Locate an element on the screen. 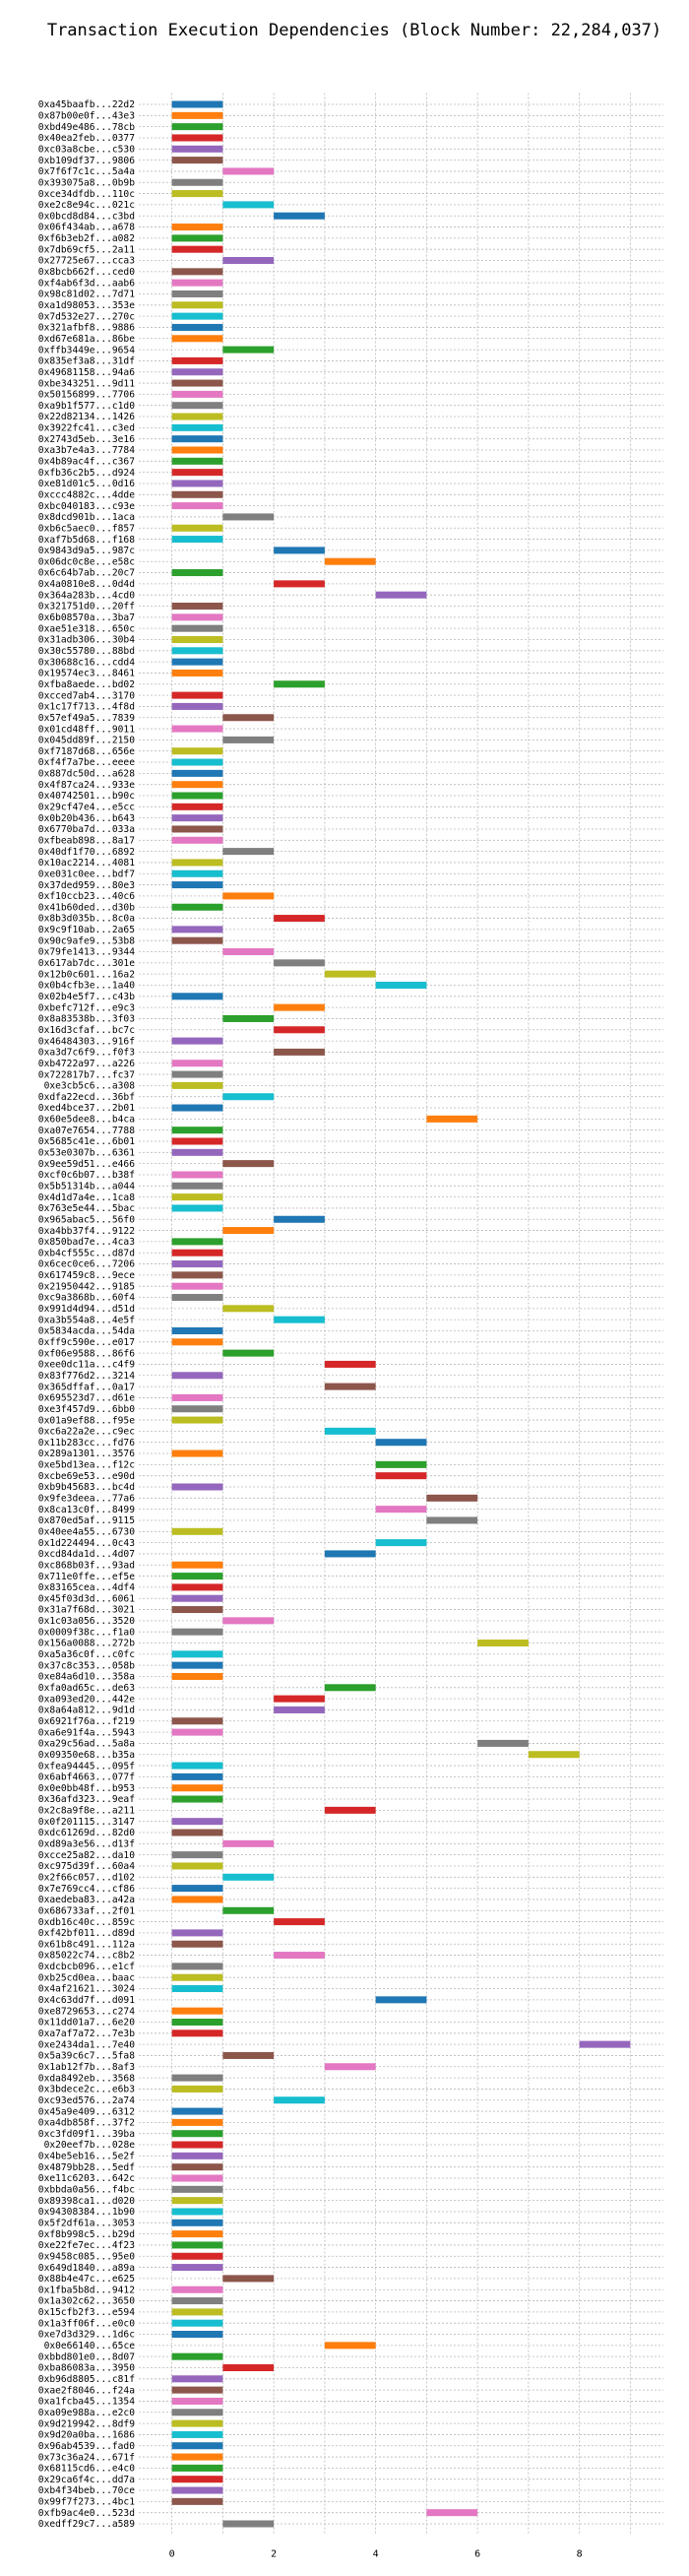 Image resolution: width=689 pixels, height=2576 pixels. tx-label: 0x37c8c353...058b is located at coordinates (87, 1665).